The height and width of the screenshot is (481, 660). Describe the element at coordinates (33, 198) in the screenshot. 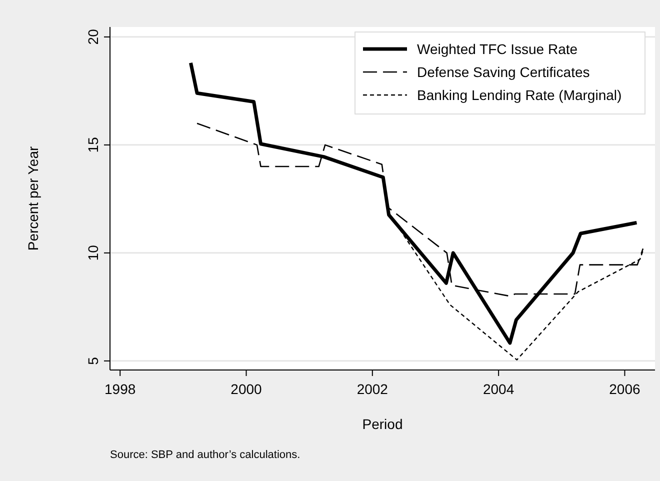

I see `y-axis-title: Percent per Year` at that location.